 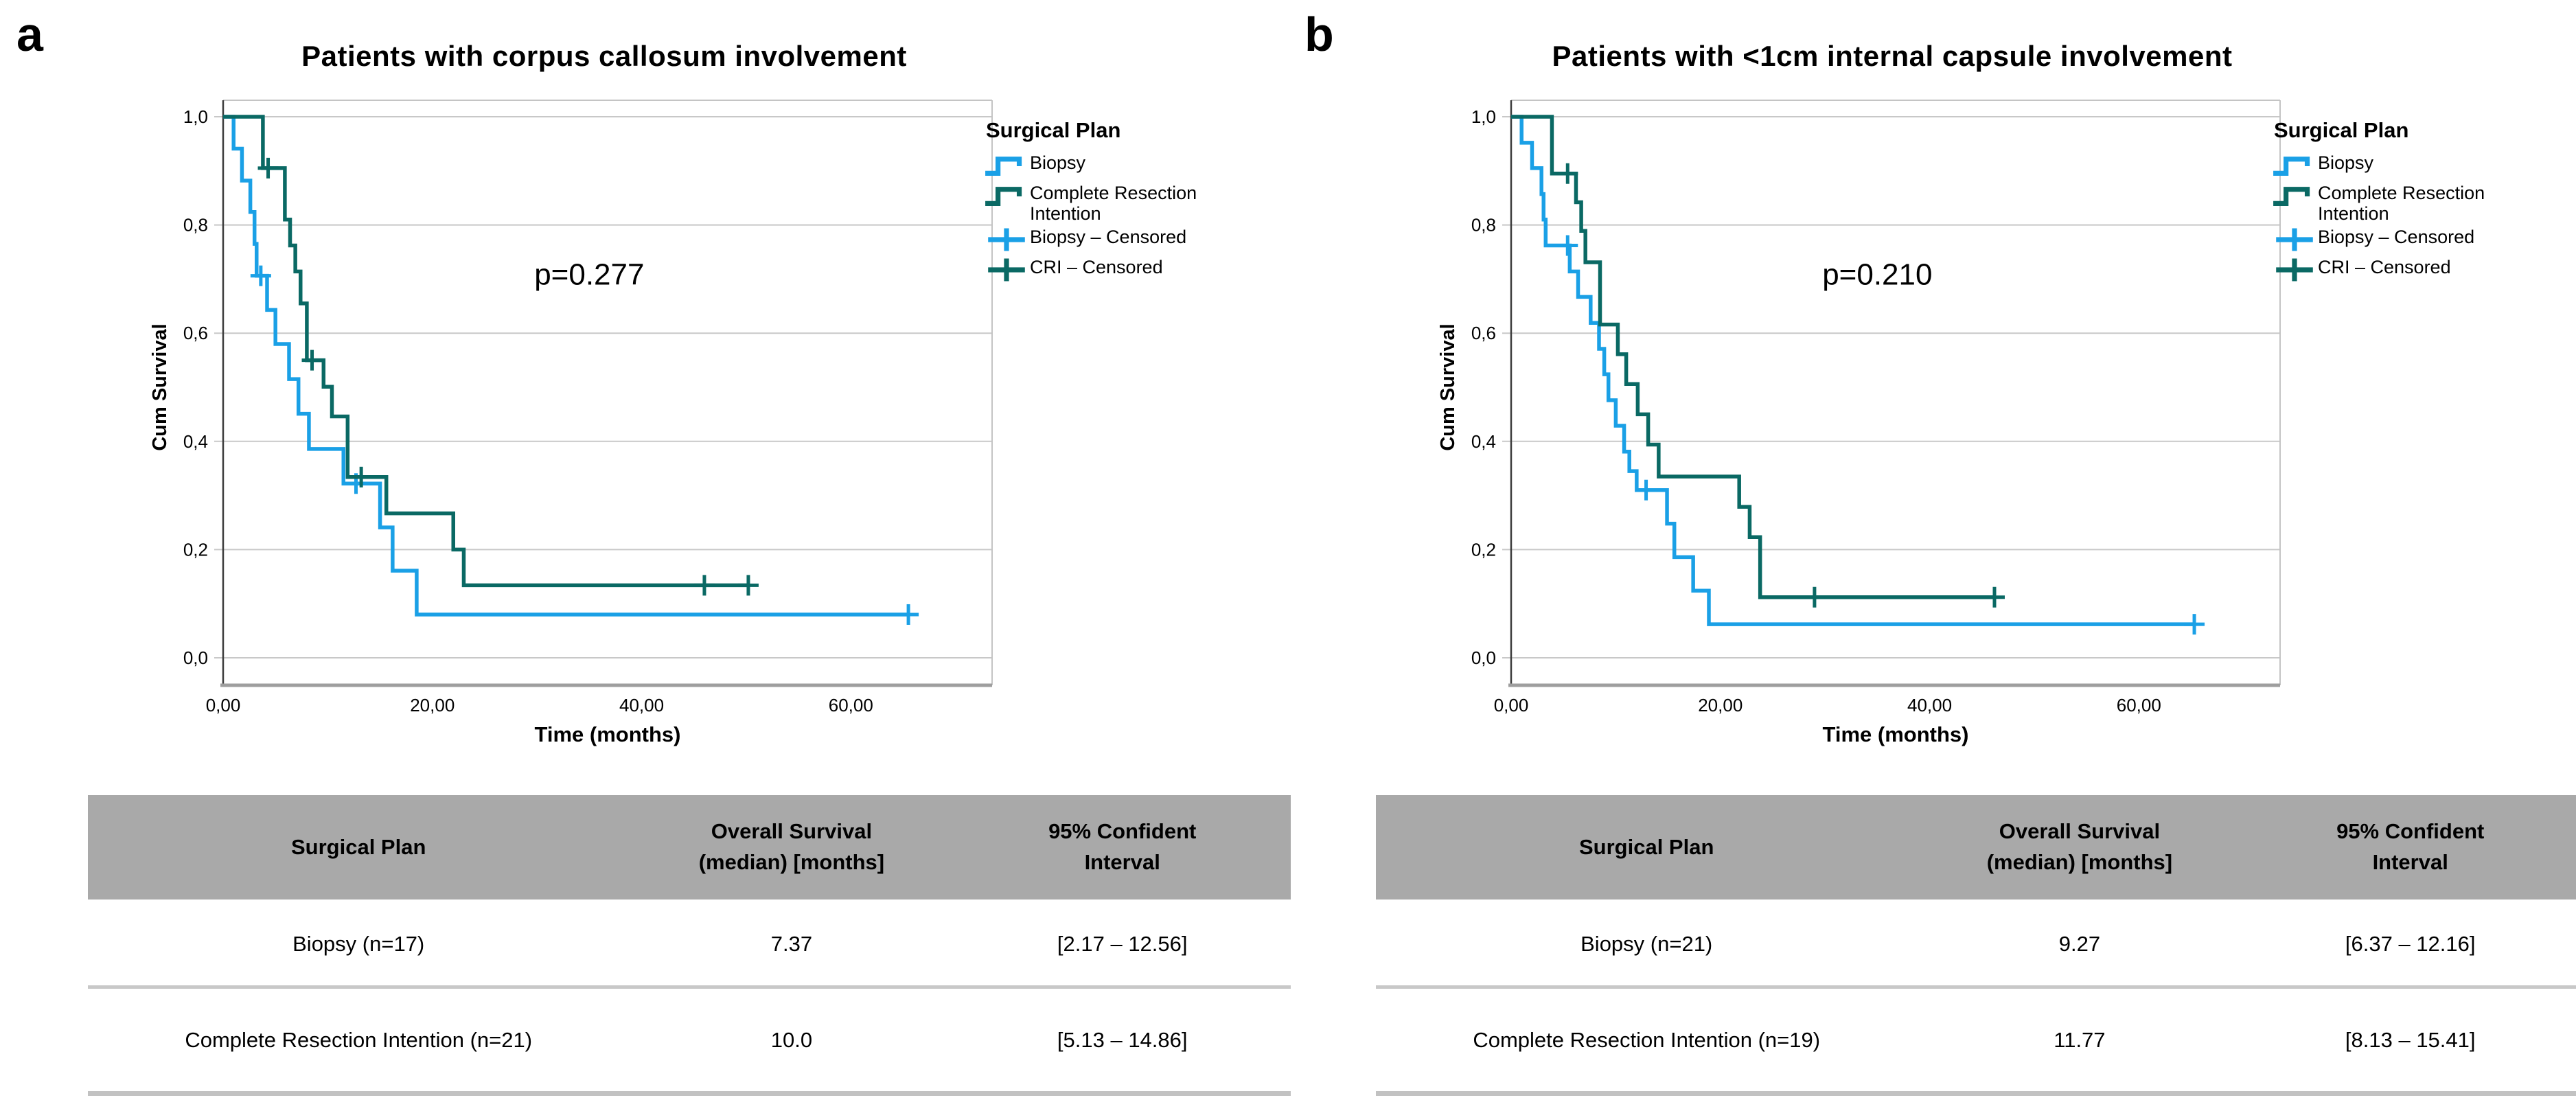 What do you see at coordinates (1122, 943) in the screenshot?
I see `cell-ci: [2.17 – 12.56]` at bounding box center [1122, 943].